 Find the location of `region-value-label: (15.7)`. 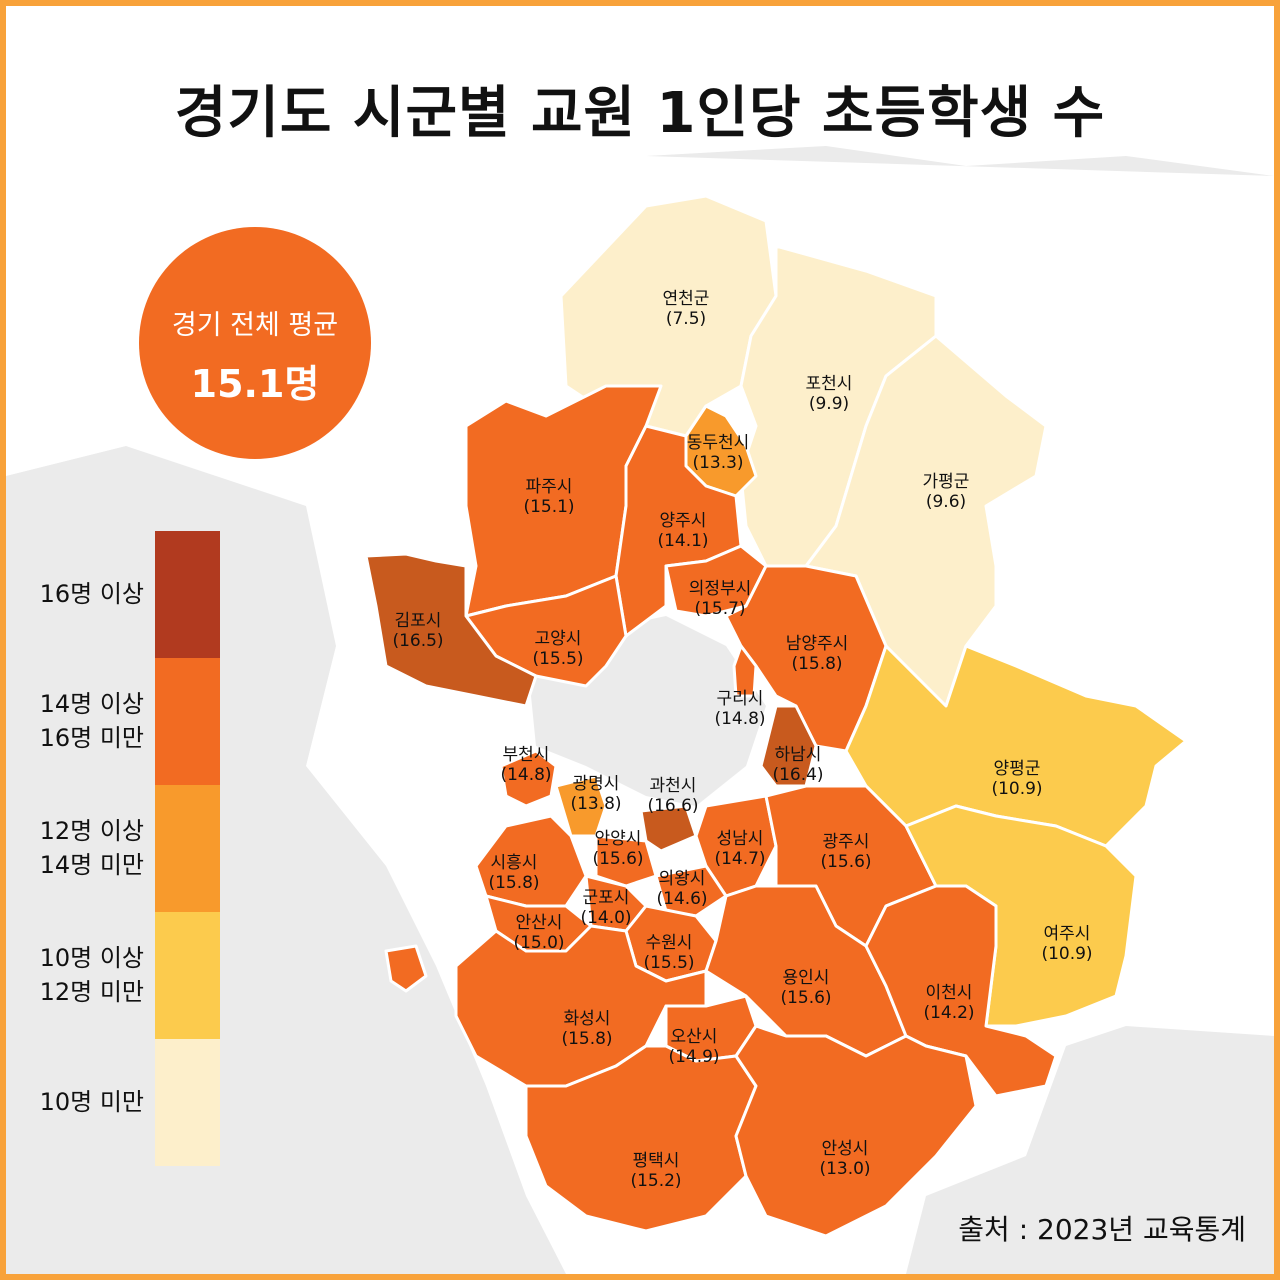

region-value-label: (15.7) is located at coordinates (719, 609).